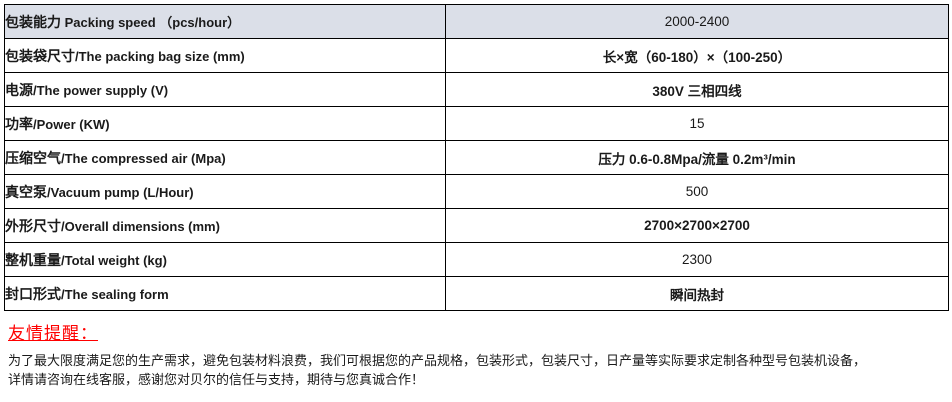  I want to click on parameter-label-cell: 功率/Power (KW), so click(225, 123).